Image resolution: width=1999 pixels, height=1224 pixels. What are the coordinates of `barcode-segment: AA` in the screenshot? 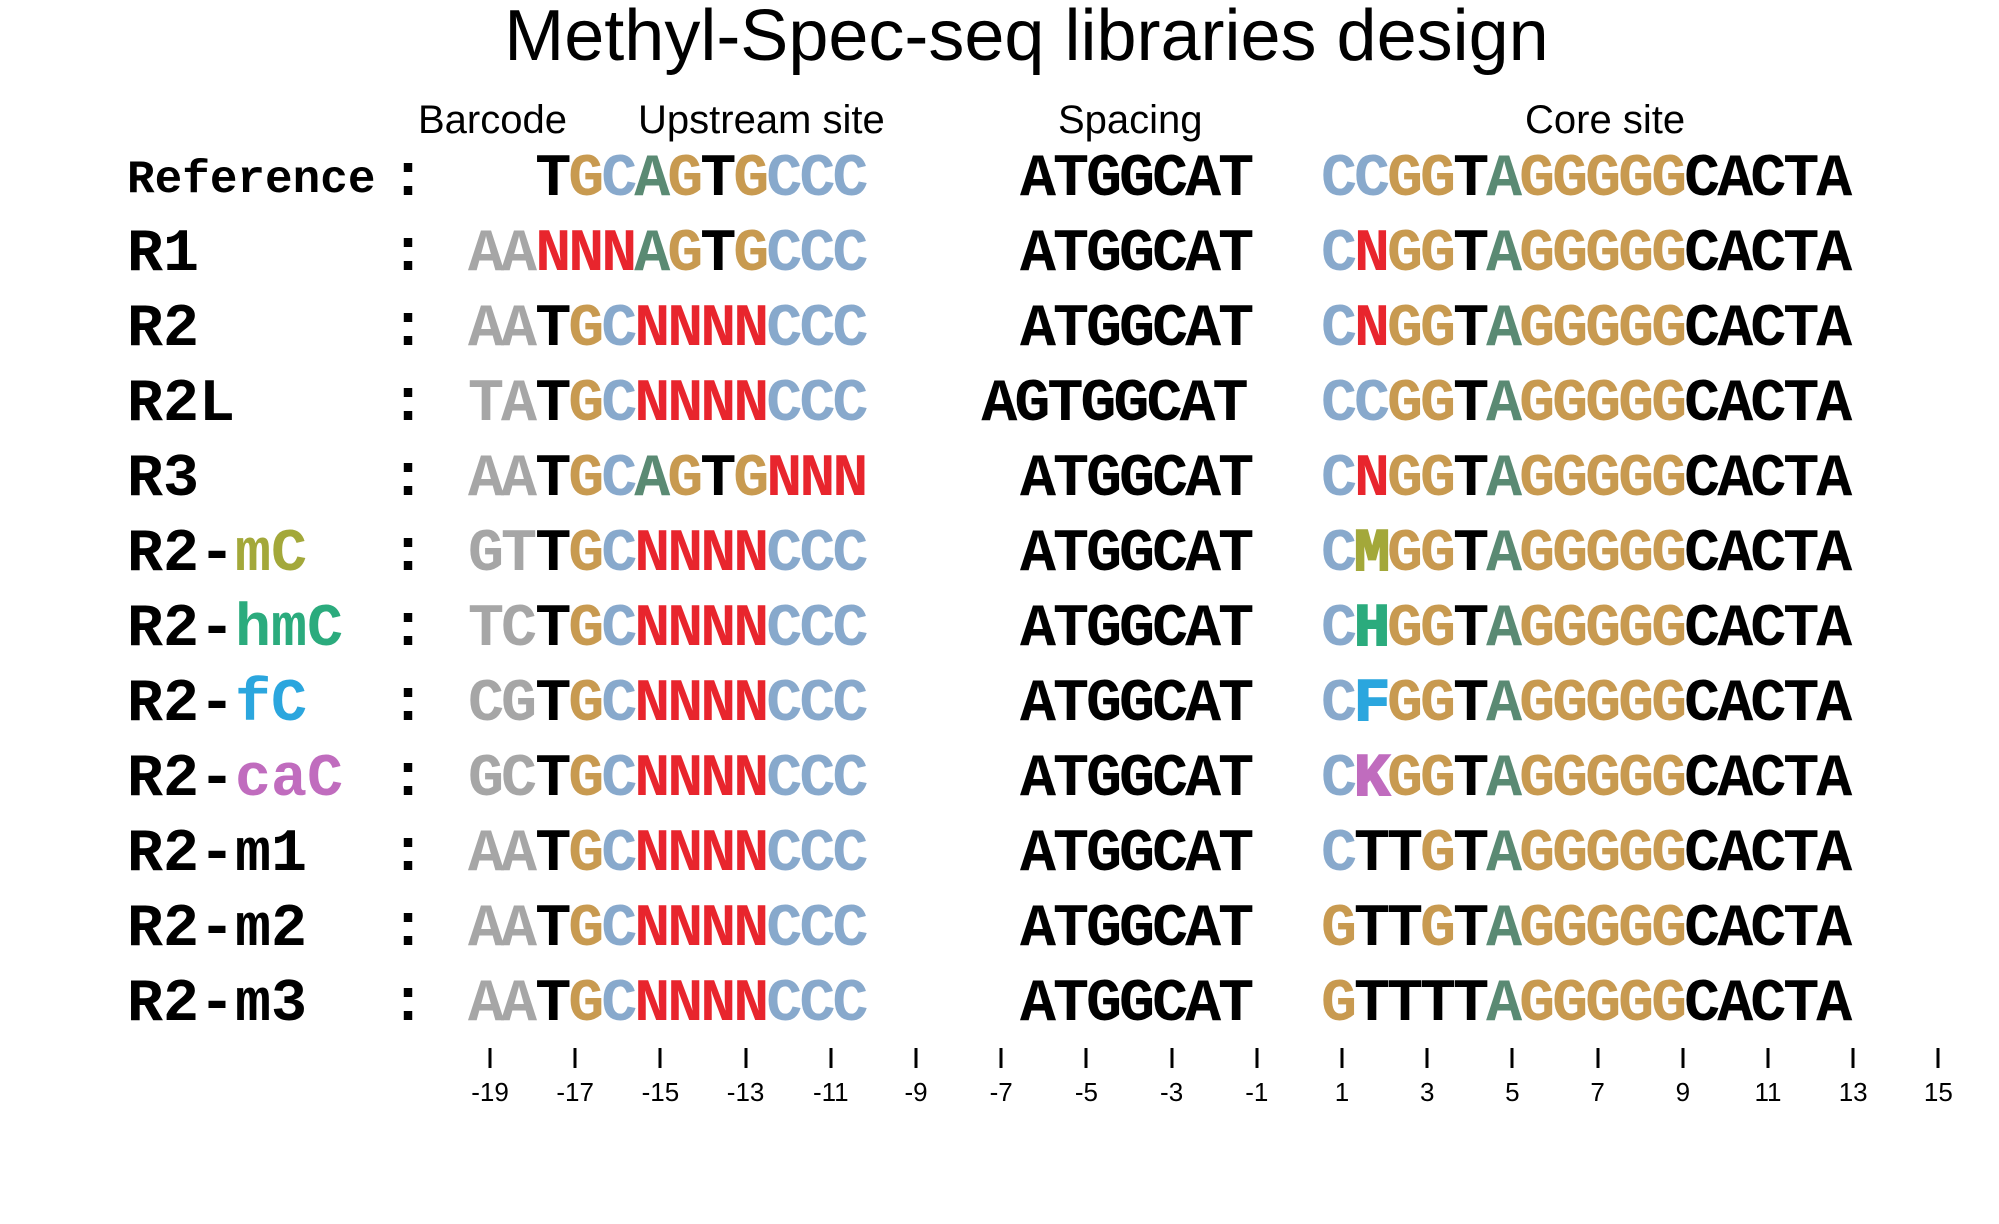 It's located at (502, 255).